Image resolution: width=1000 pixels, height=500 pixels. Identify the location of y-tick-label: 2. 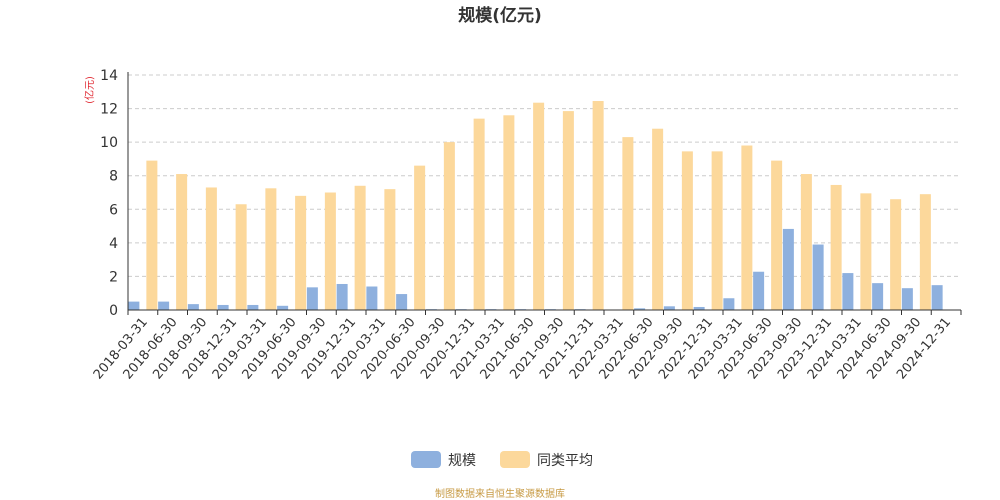
(113, 277).